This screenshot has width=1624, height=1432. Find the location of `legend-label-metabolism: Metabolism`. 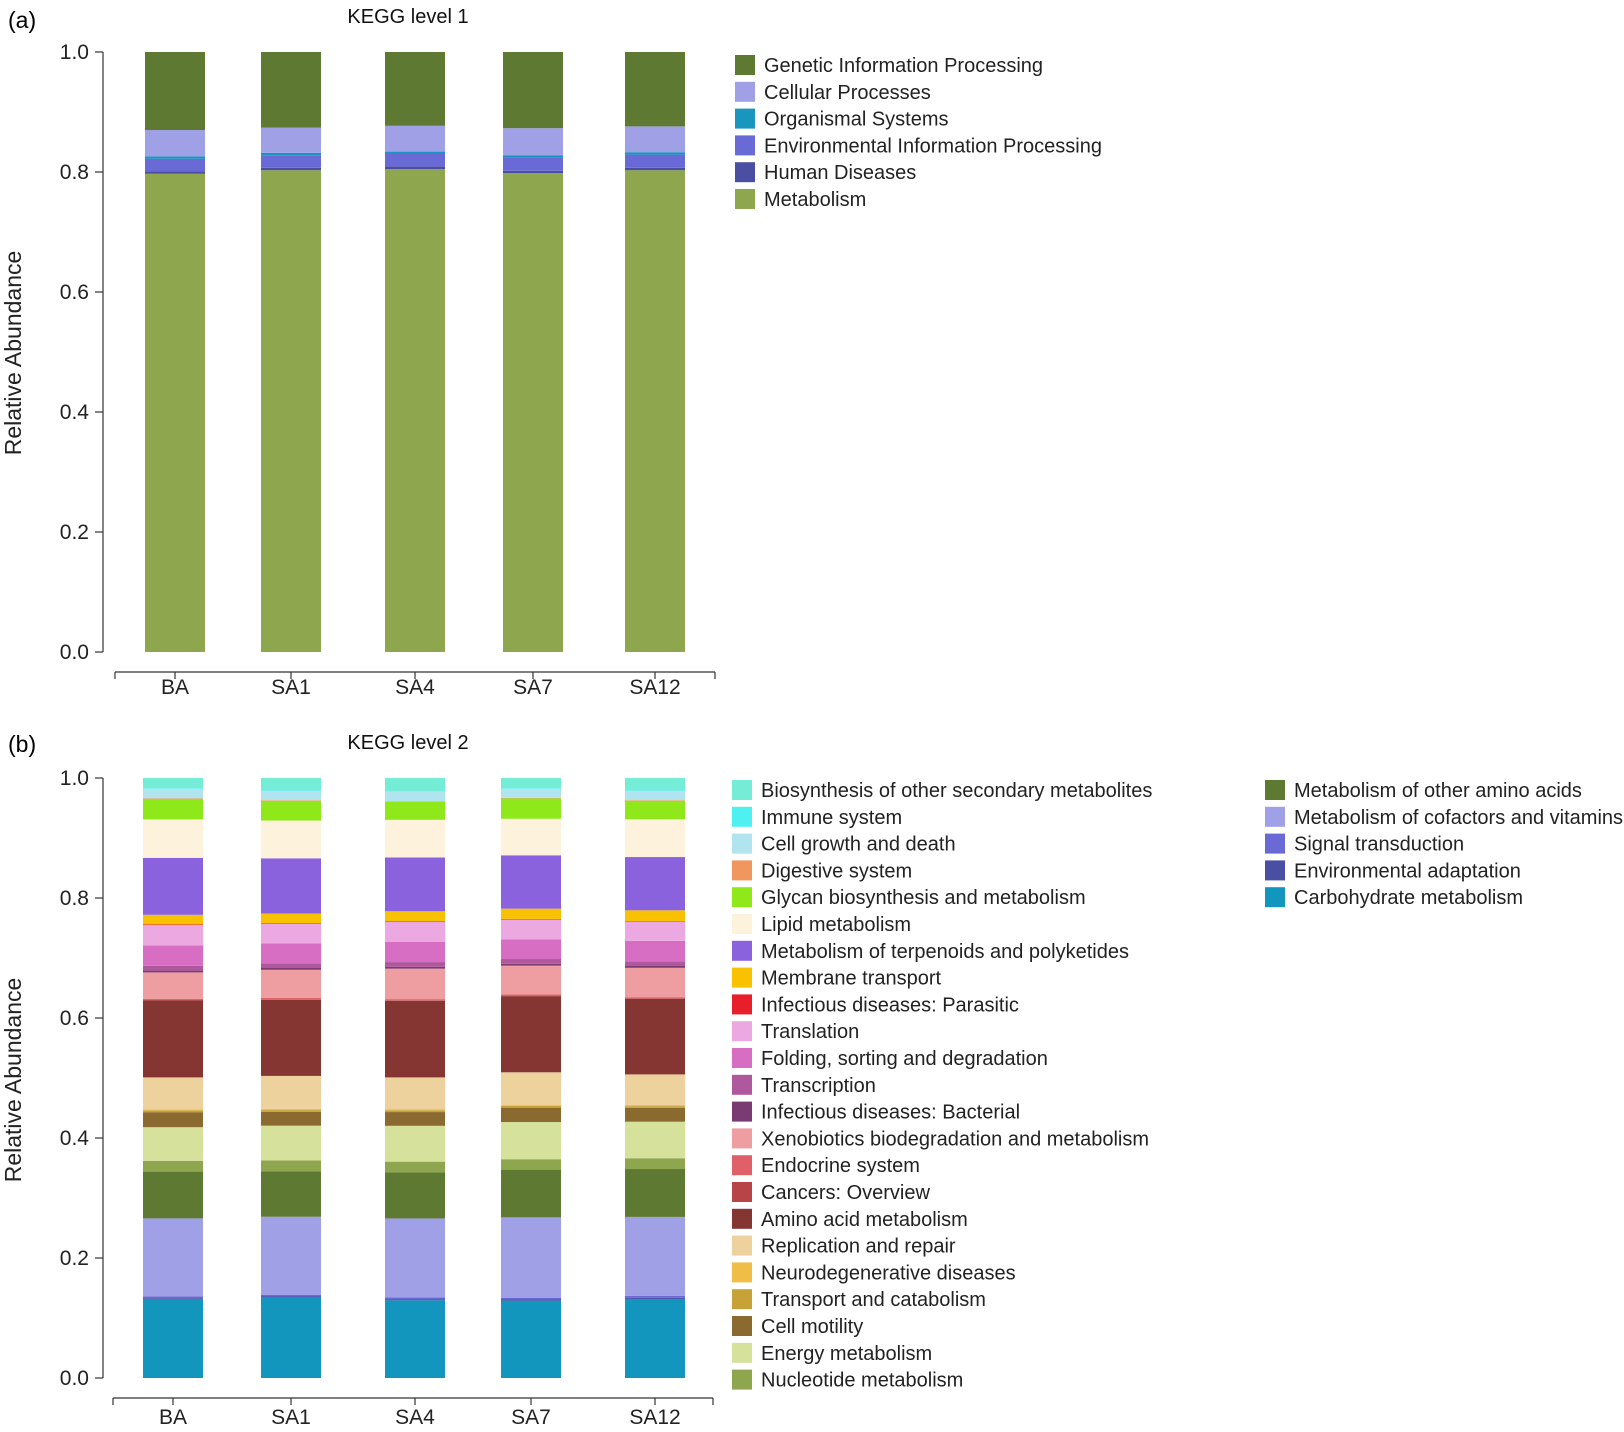

legend-label-metabolism: Metabolism is located at coordinates (815, 200).